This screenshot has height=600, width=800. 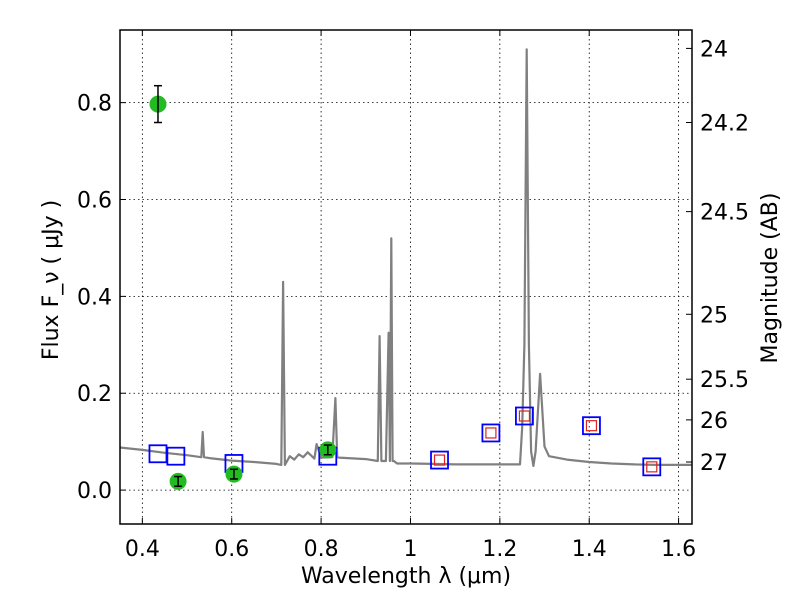 What do you see at coordinates (321, 549) in the screenshot?
I see `x-tick-label: 0.8` at bounding box center [321, 549].